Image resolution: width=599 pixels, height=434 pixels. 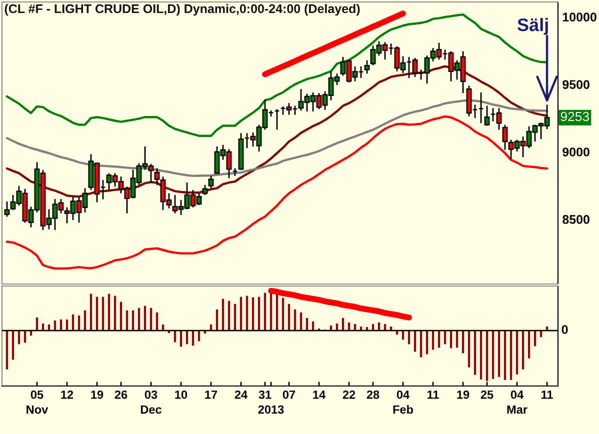 I want to click on x-tick-label: 04 Feb, so click(x=403, y=402).